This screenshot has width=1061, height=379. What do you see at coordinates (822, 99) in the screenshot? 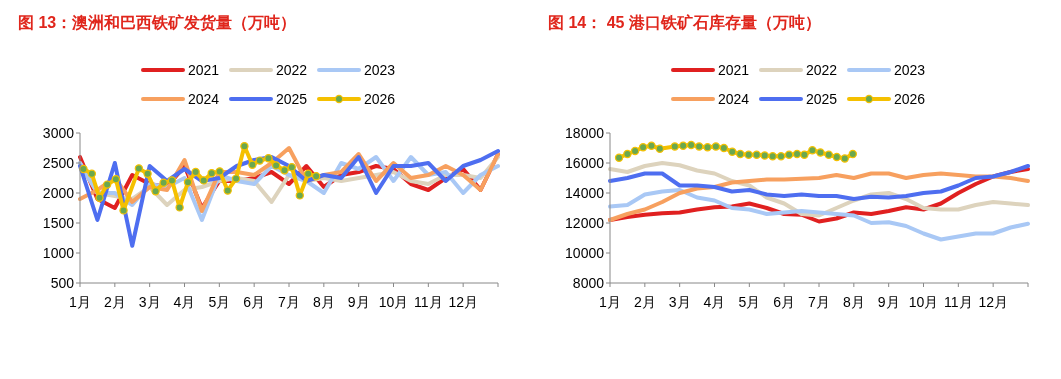
I see `legend-label: 2025` at bounding box center [822, 99].